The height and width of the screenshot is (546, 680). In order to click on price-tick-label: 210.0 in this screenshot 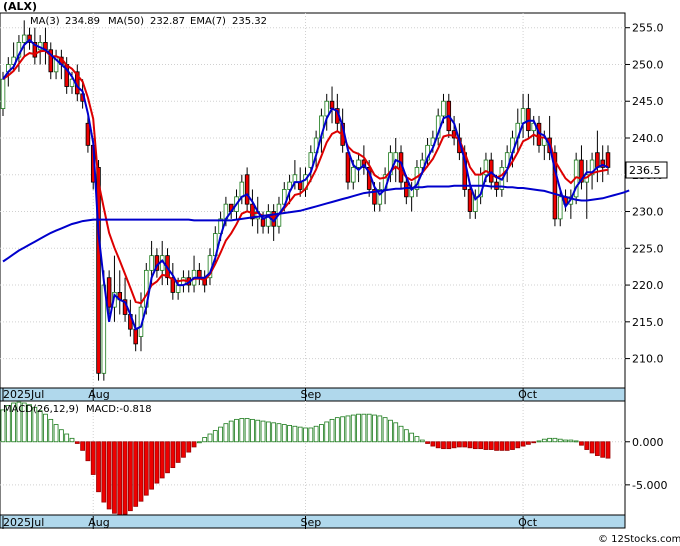, I will do `click(648, 359)`.